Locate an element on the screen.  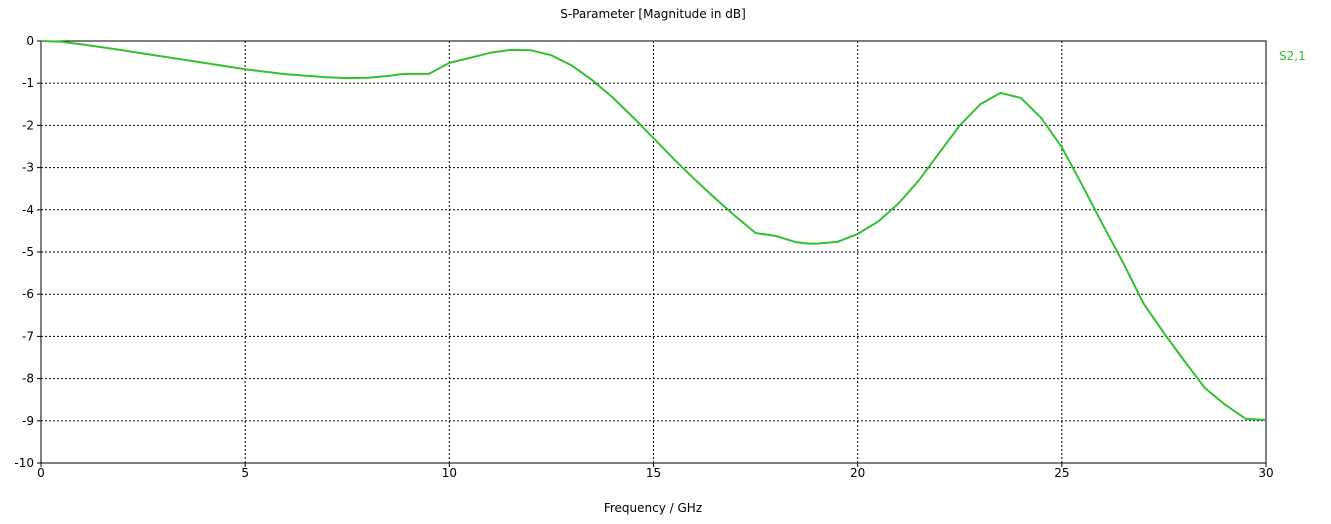
y-tick-label: -5 is located at coordinates (28, 252).